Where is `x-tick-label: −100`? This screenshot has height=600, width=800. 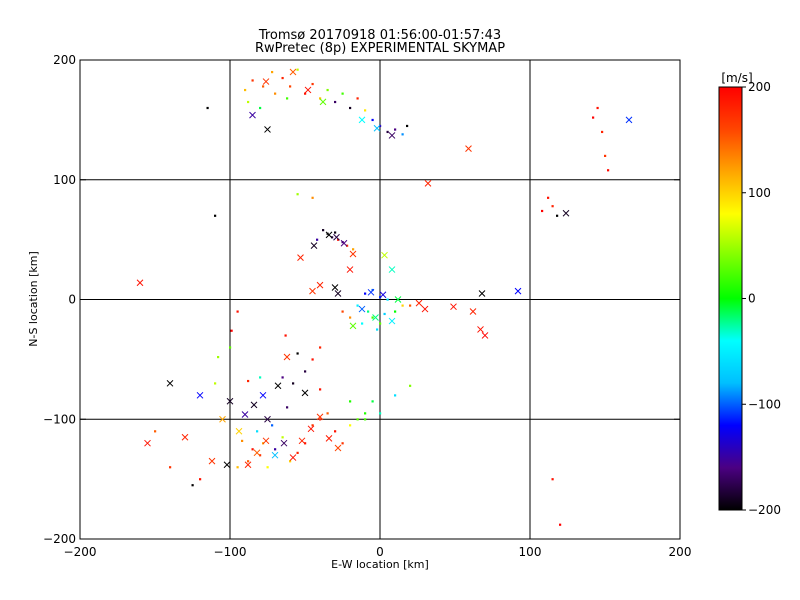 x-tick-label: −100 is located at coordinates (230, 552).